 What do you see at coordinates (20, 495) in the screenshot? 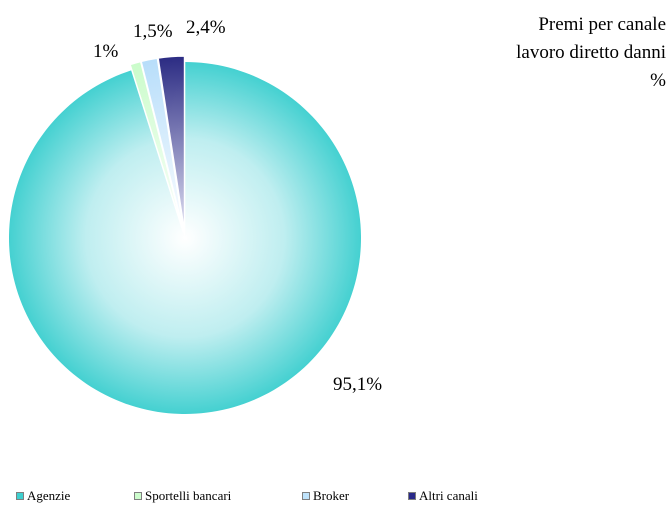
I see `legend-swatch-agenzie` at bounding box center [20, 495].